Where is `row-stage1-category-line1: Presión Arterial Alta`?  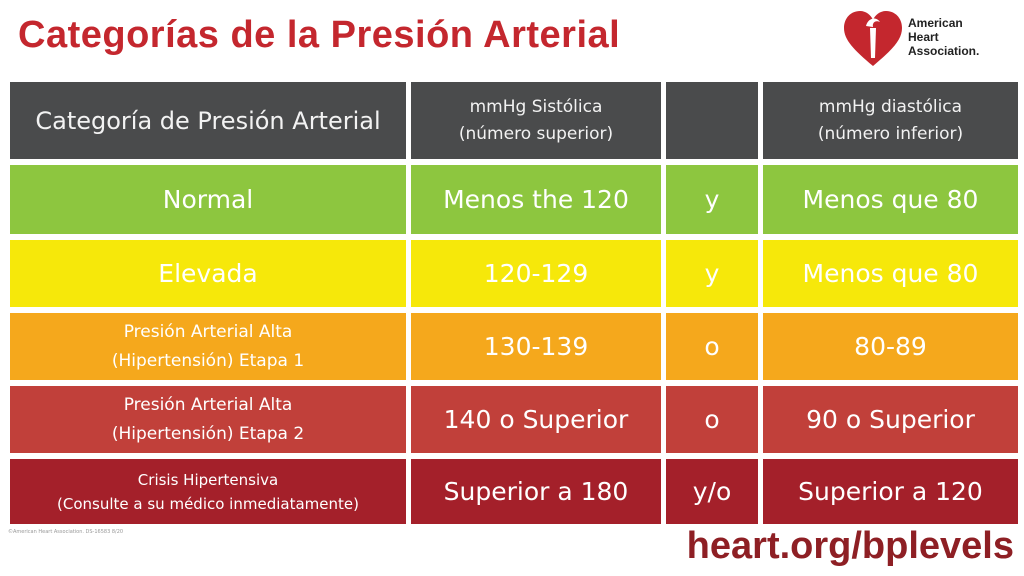
row-stage1-category-line1: Presión Arterial Alta is located at coordinates (208, 331).